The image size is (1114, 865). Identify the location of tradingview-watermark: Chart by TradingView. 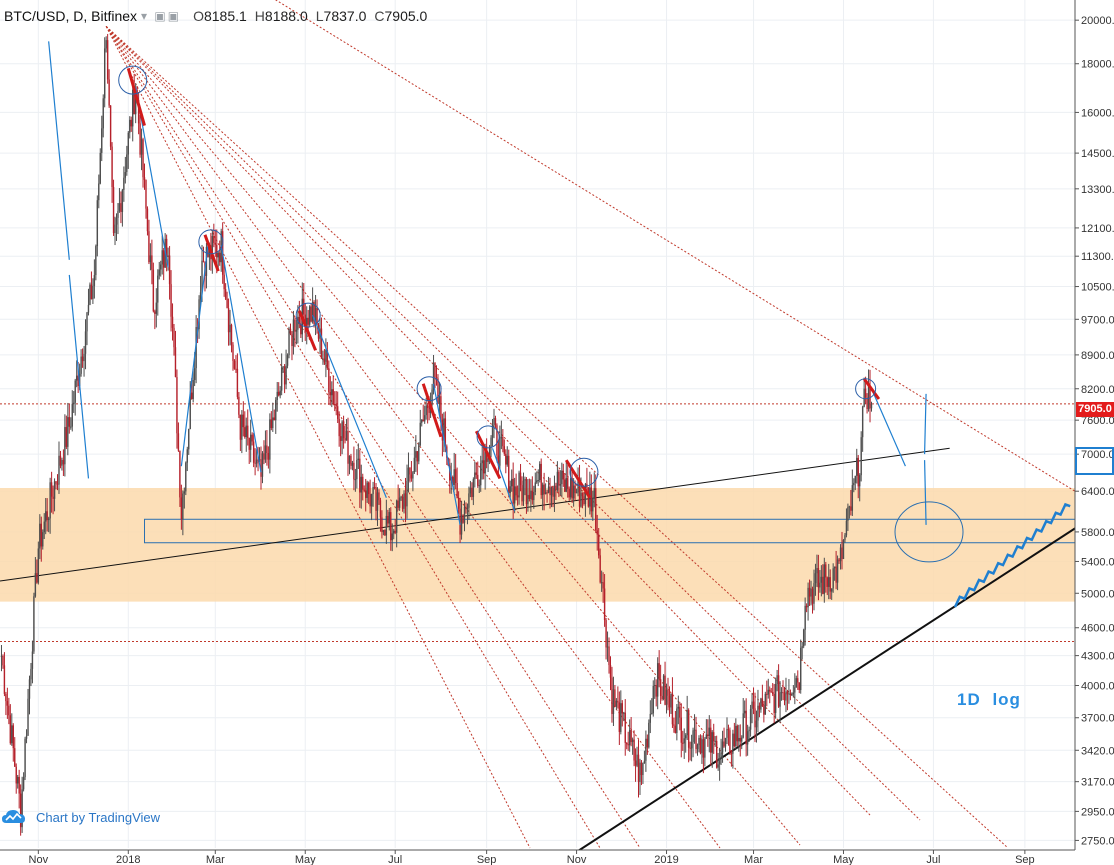
(81, 817).